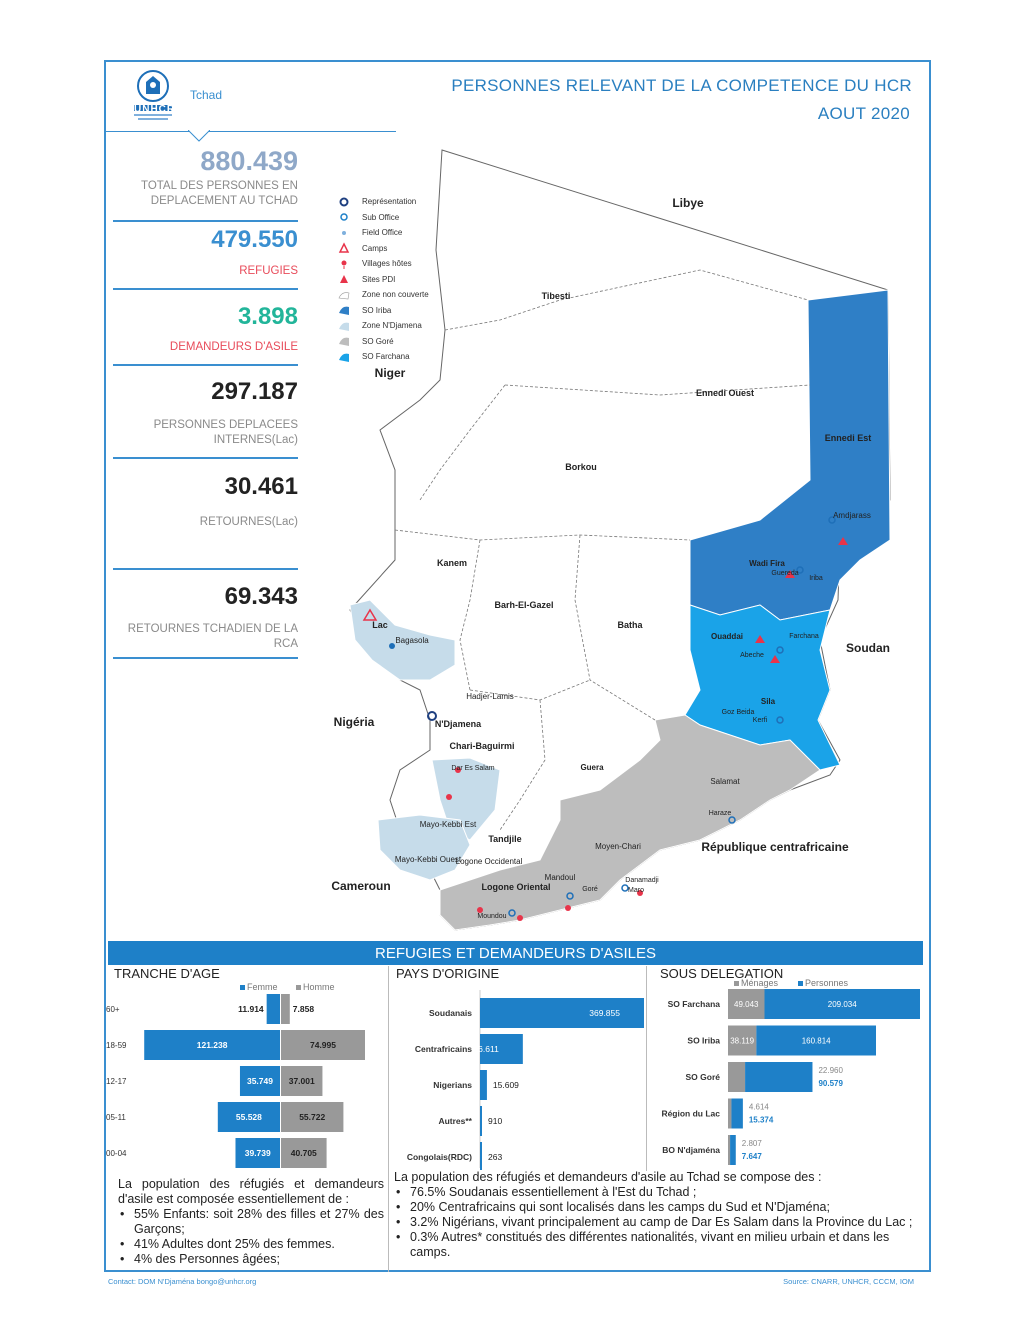 This screenshot has width=1024, height=1325. What do you see at coordinates (618, 846) in the screenshot?
I see `label-moyen-chari: Moyen-Chari` at bounding box center [618, 846].